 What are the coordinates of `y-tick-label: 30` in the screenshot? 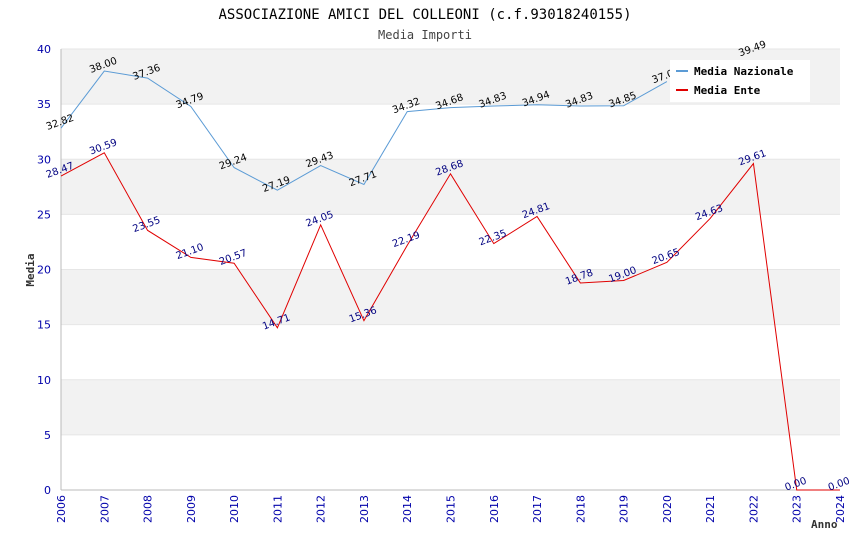 It's located at (44, 159).